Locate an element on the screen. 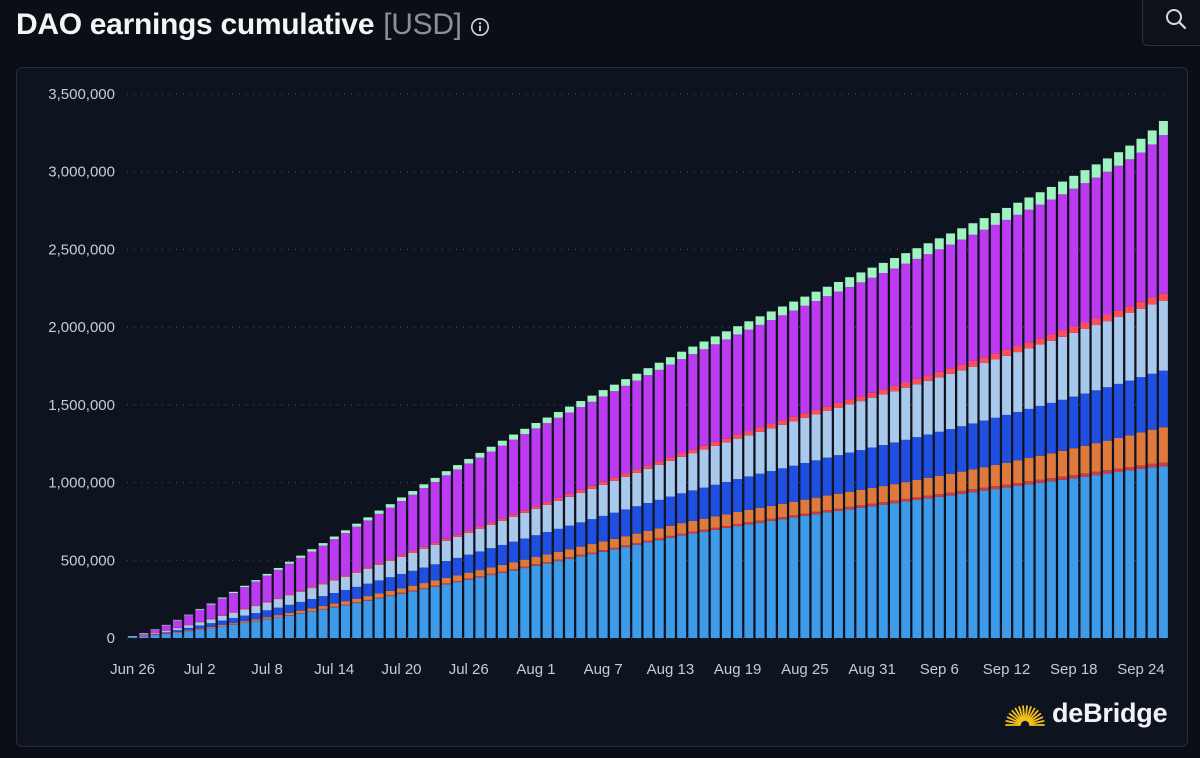 The height and width of the screenshot is (758, 1200). info-icon is located at coordinates (480, 27).